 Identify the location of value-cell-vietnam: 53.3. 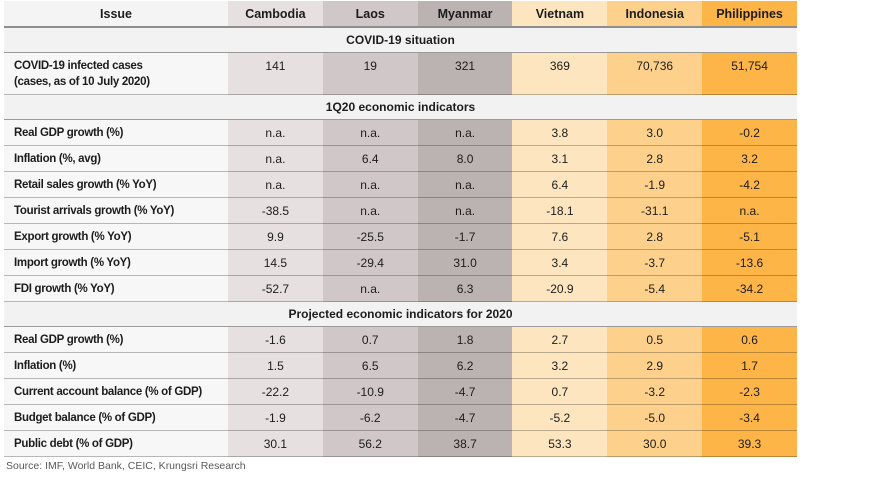
(560, 444).